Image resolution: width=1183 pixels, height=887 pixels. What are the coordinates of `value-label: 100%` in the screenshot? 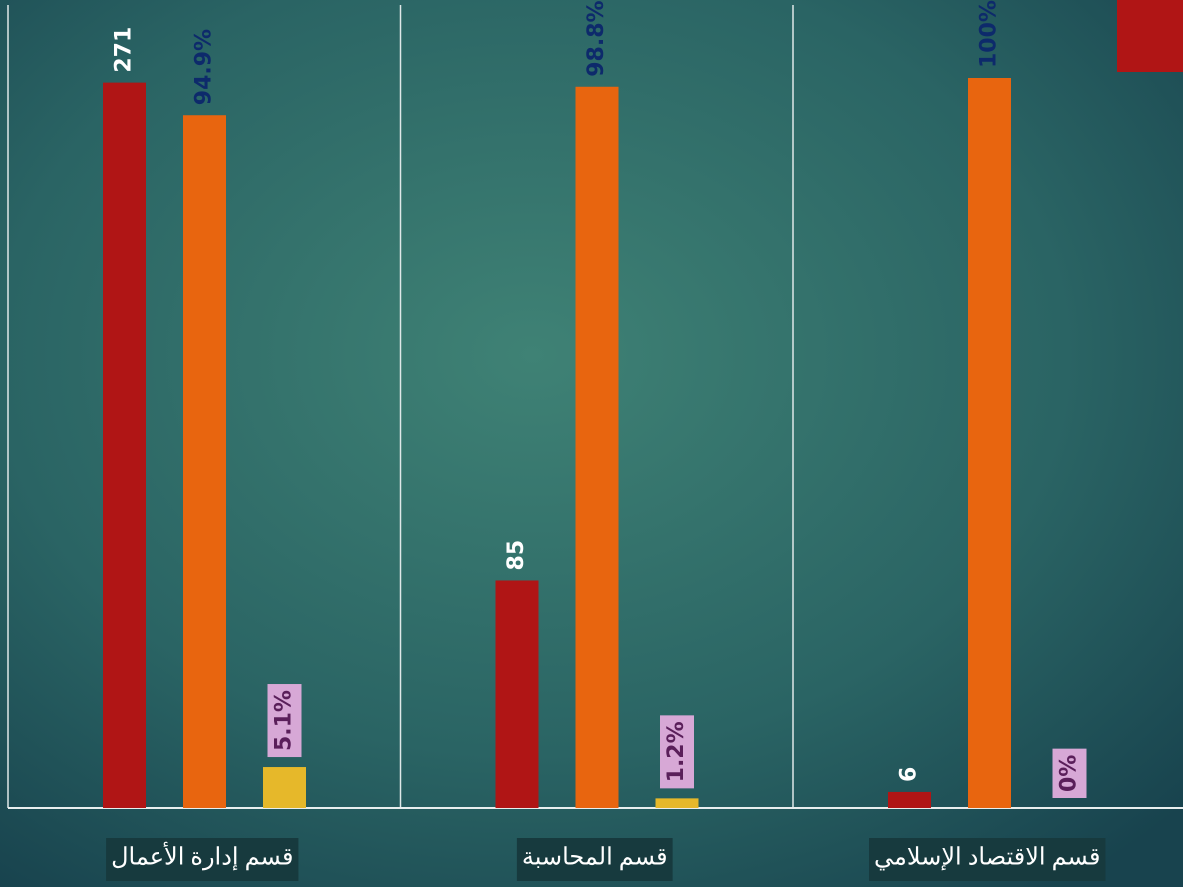 It's located at (989, 34).